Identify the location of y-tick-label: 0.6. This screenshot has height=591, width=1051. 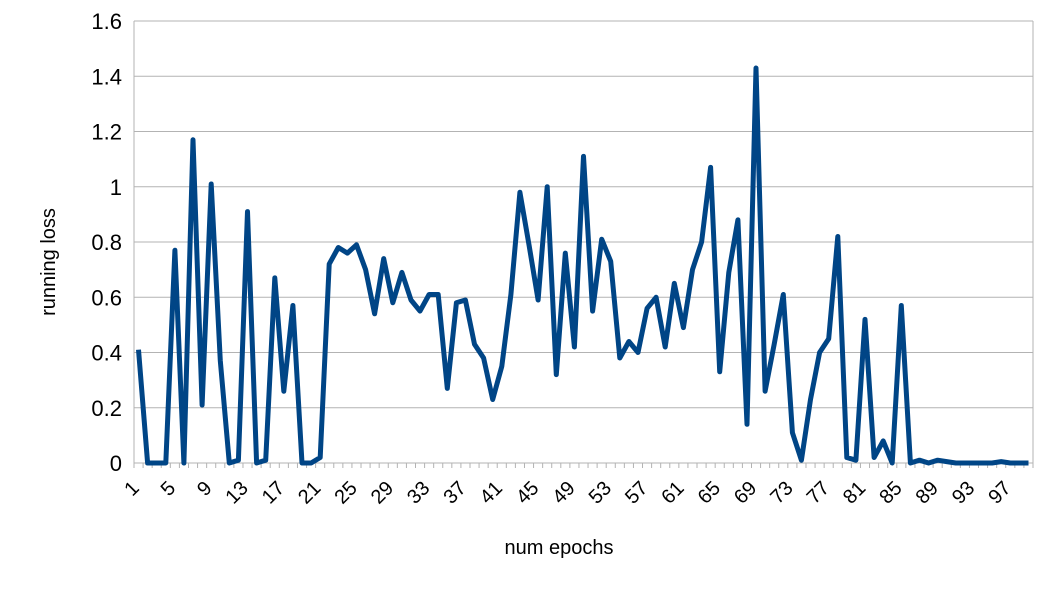
(106, 297).